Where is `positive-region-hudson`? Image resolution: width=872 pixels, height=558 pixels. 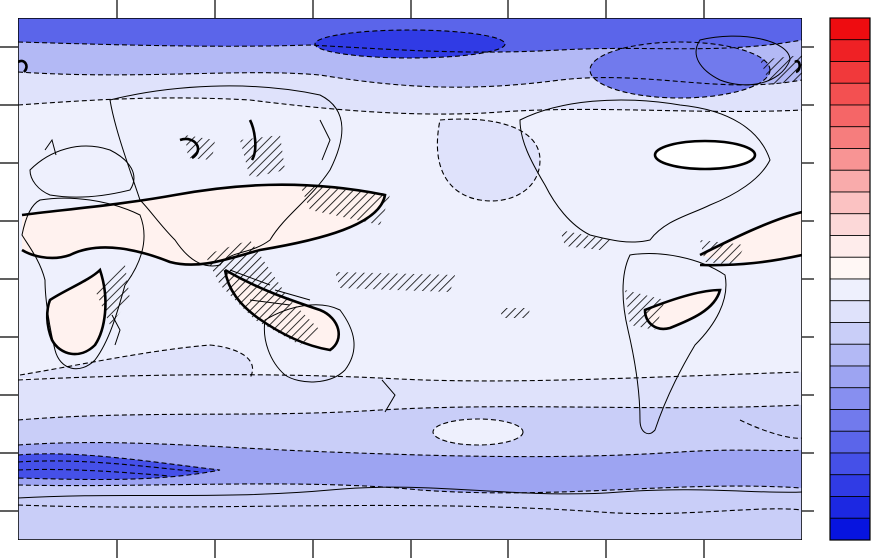 positive-region-hudson is located at coordinates (705, 155).